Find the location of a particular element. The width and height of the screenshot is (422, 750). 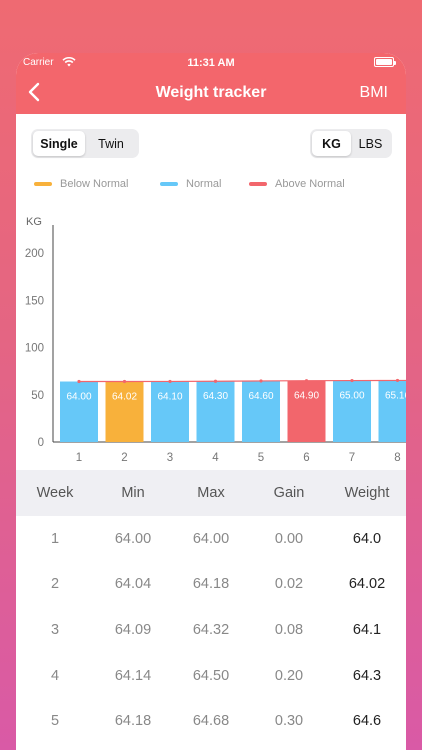

x-tick-label: 2 is located at coordinates (124, 458).